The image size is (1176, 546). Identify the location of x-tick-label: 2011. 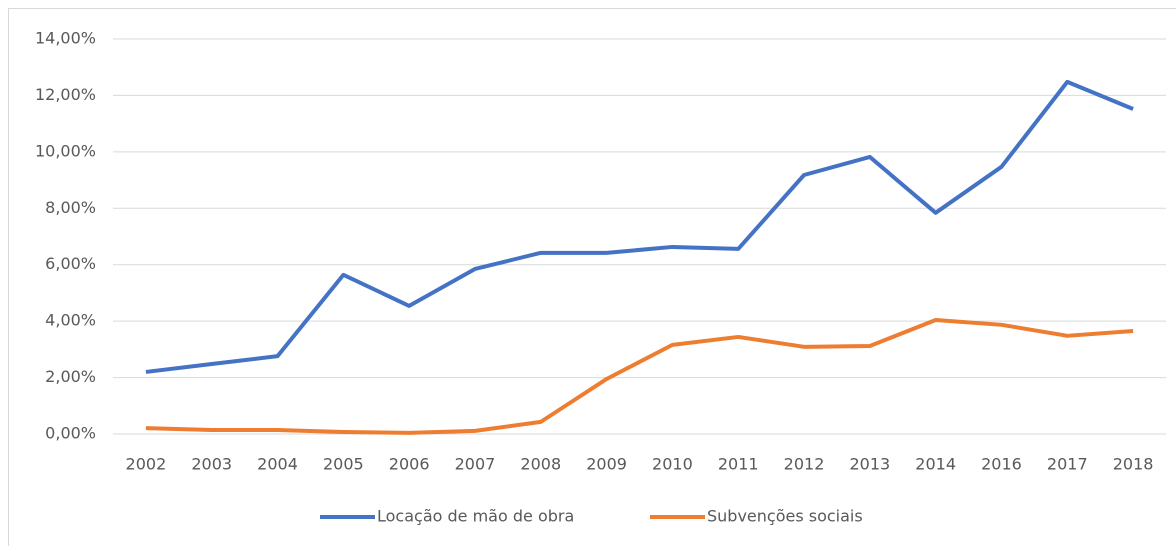
(738, 464).